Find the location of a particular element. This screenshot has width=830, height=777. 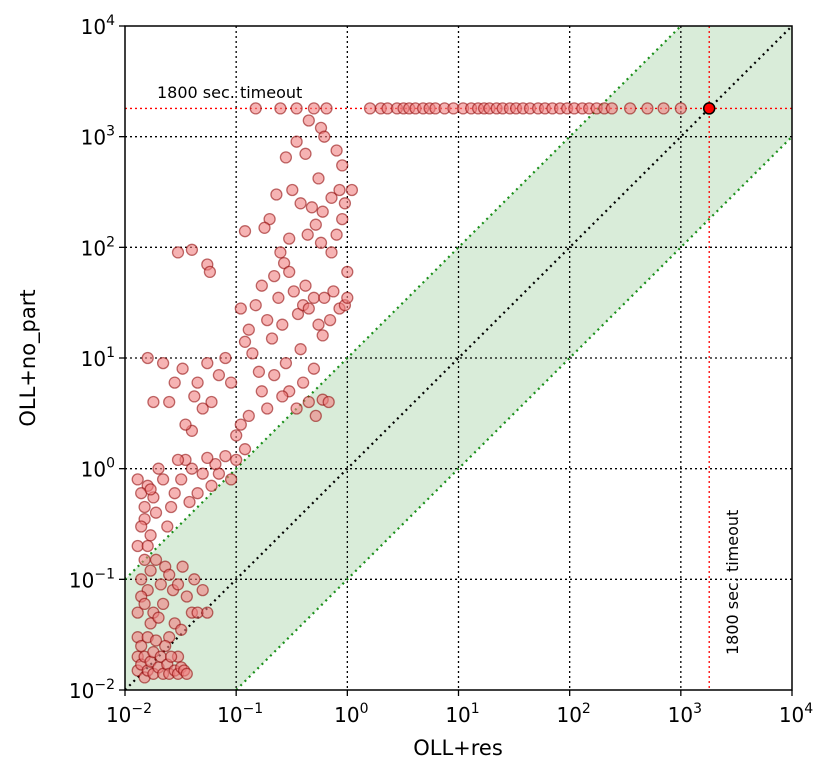

x-axis-label: OLL+res is located at coordinates (458, 748).